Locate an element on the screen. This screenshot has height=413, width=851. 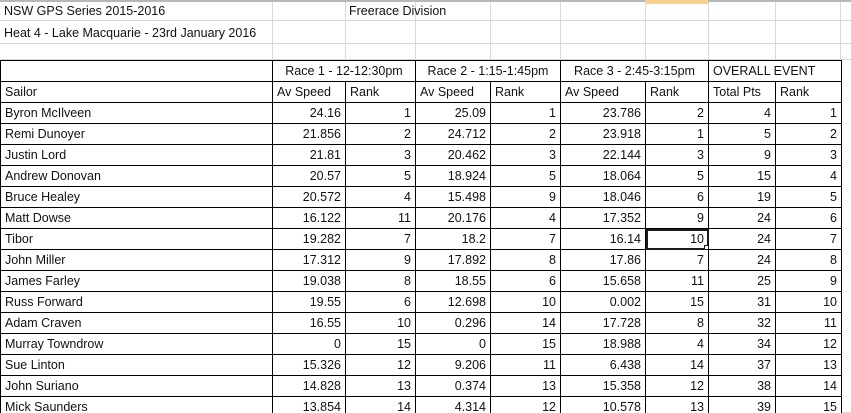
cell-race3-speed: 18.064 is located at coordinates (603, 176).